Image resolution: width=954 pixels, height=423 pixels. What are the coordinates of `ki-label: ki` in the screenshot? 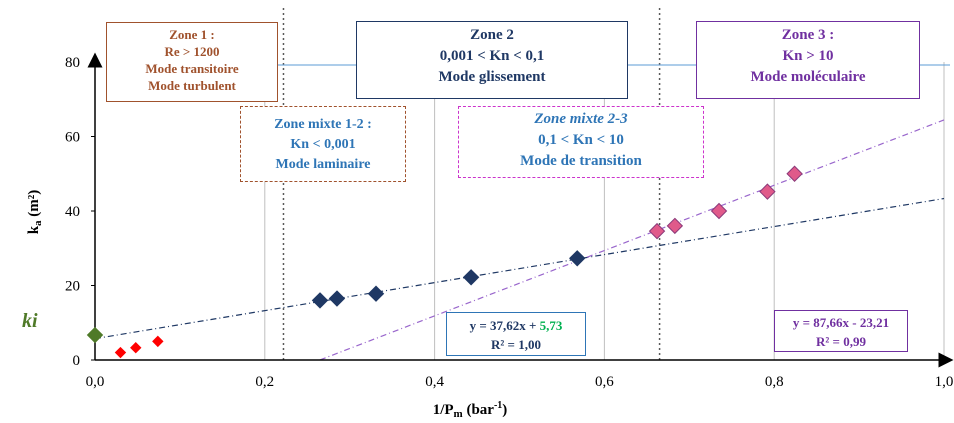 It's located at (30, 321).